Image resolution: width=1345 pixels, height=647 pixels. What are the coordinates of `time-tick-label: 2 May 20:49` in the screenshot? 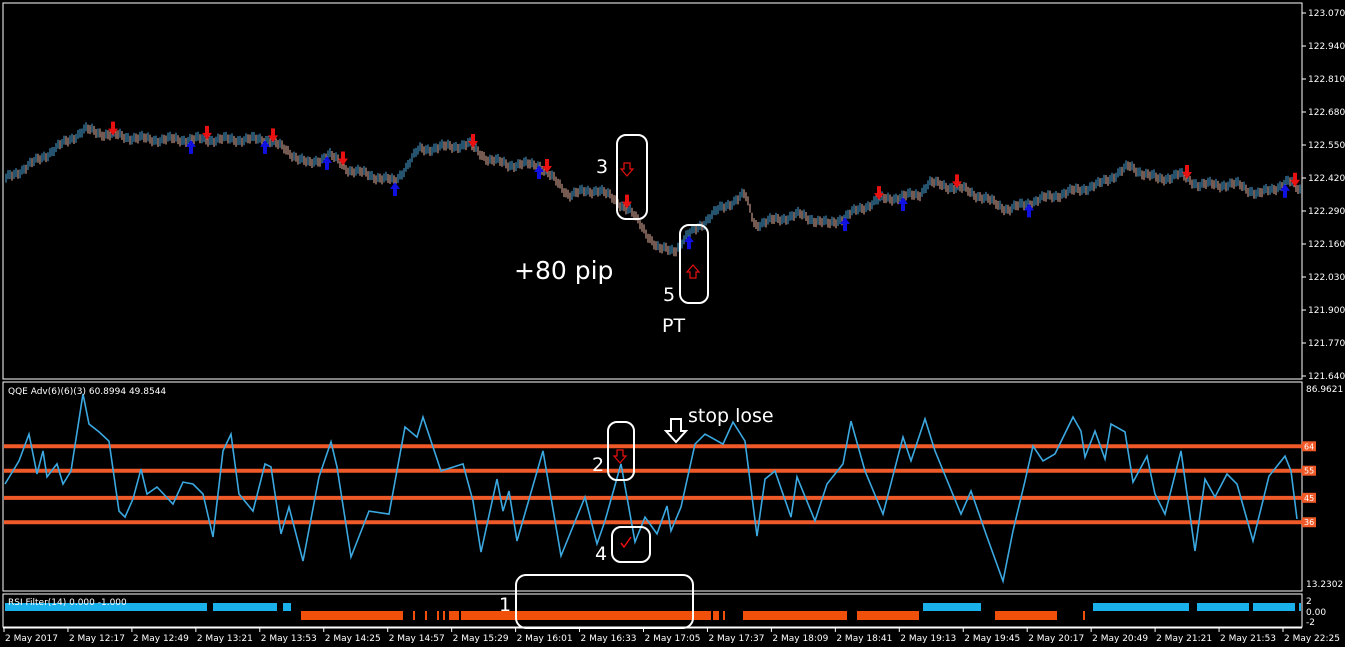 It's located at (1120, 639).